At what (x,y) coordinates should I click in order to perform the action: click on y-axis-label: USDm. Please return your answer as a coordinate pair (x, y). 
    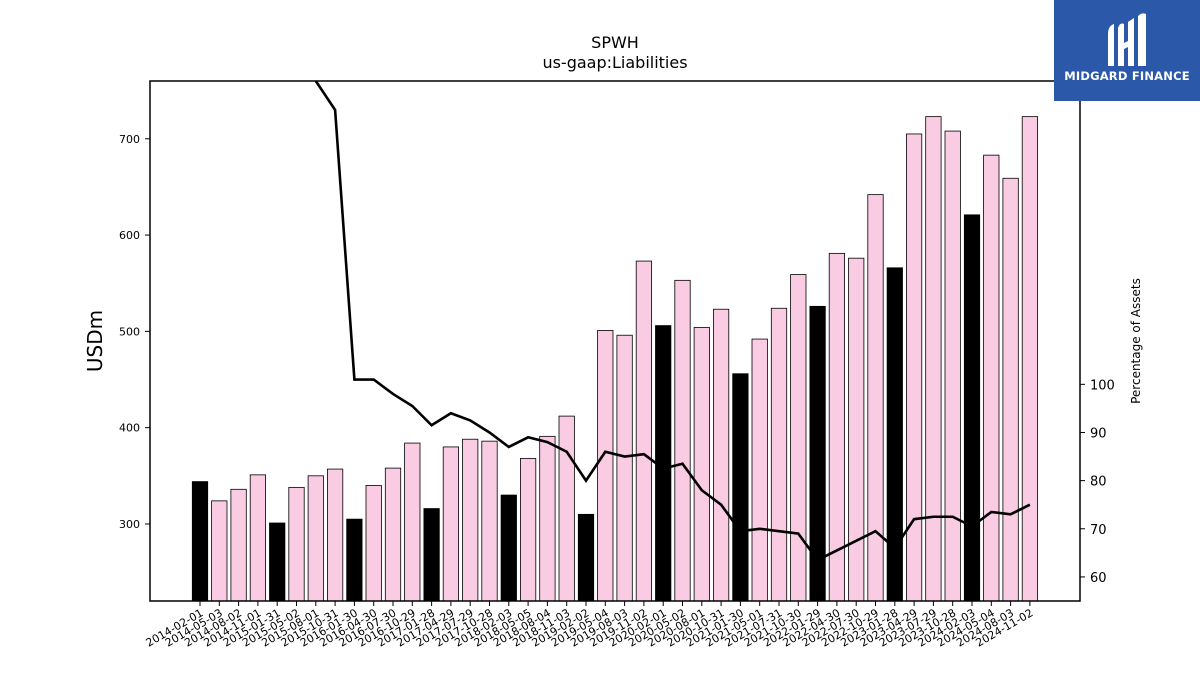
    Looking at the image, I should click on (95, 341).